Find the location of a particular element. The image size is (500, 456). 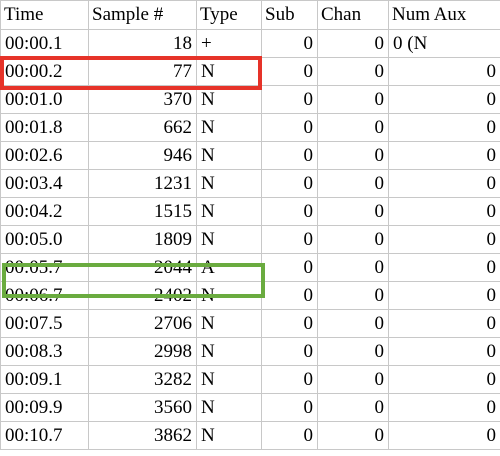

column-header-type: Type is located at coordinates (229, 15).